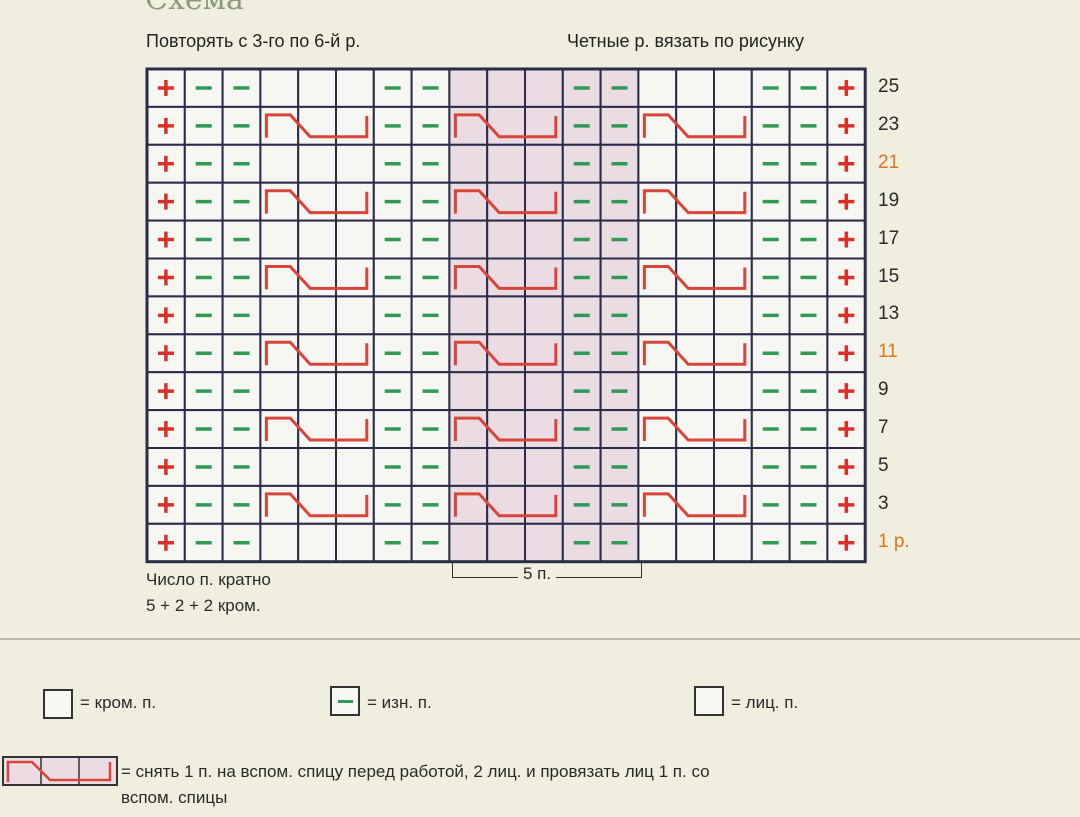  Describe the element at coordinates (194, 8) in the screenshot. I see `chart-title: Схема` at that location.